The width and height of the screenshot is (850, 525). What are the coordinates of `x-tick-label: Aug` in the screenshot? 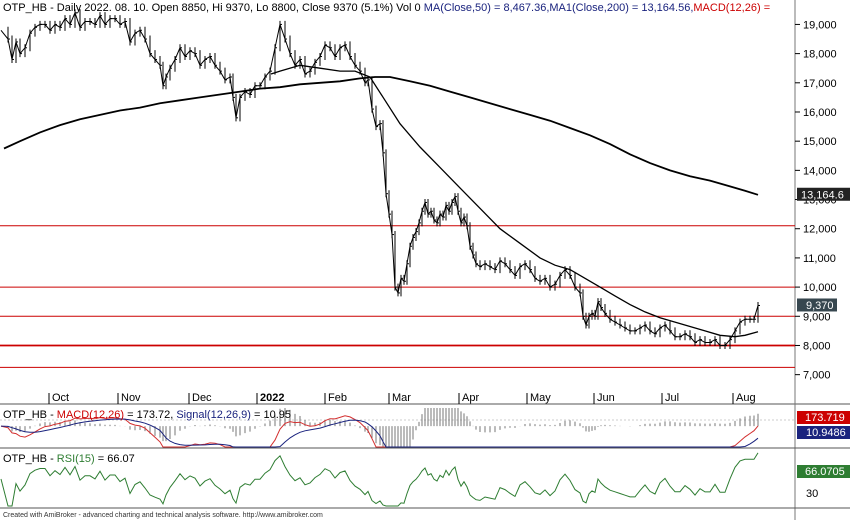 It's located at (746, 398).